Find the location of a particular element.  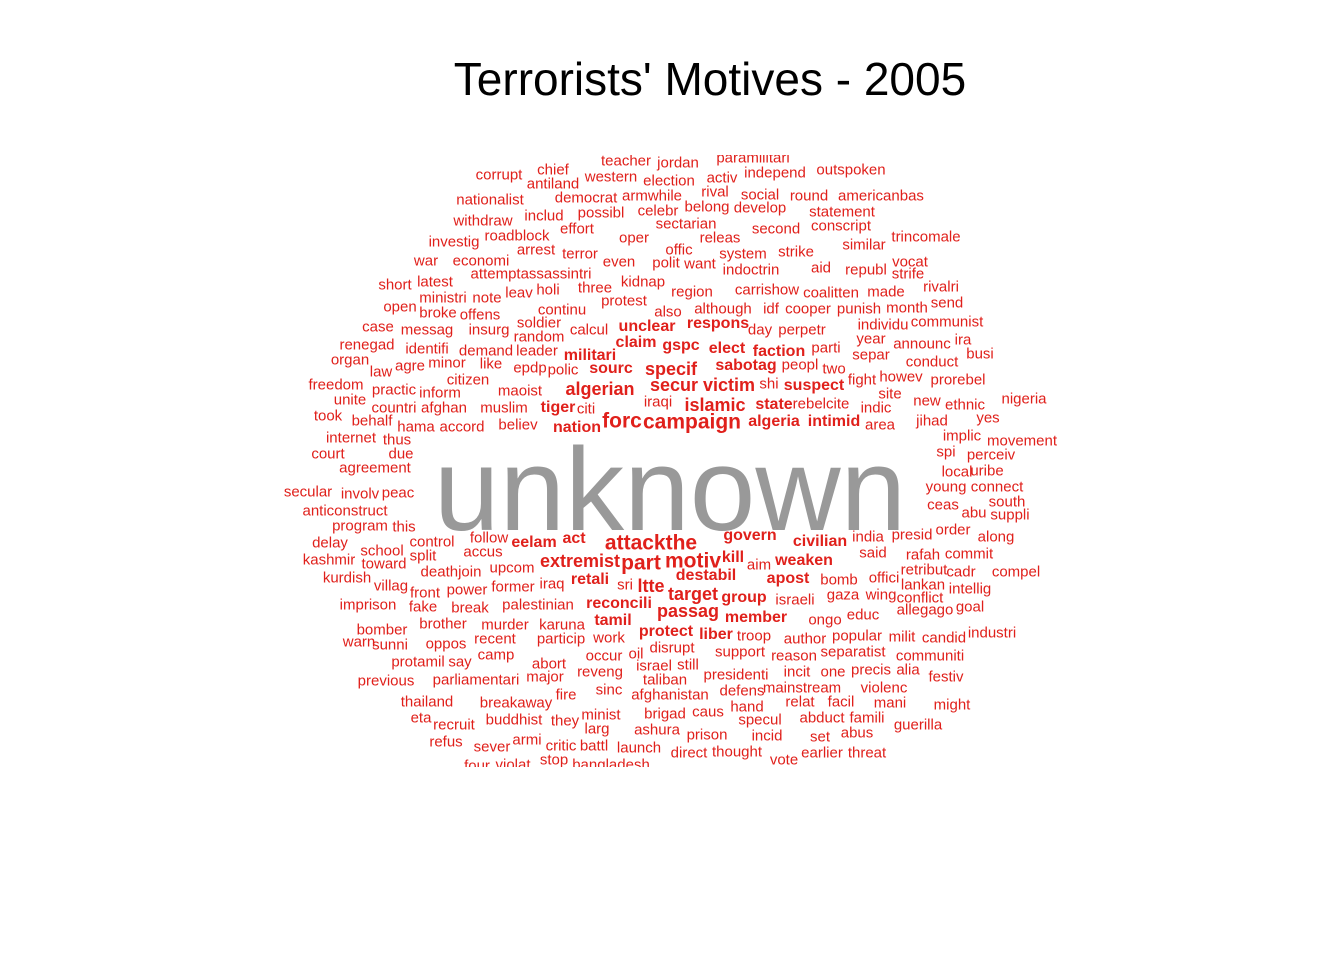

word-afghan: afghan is located at coordinates (444, 408).